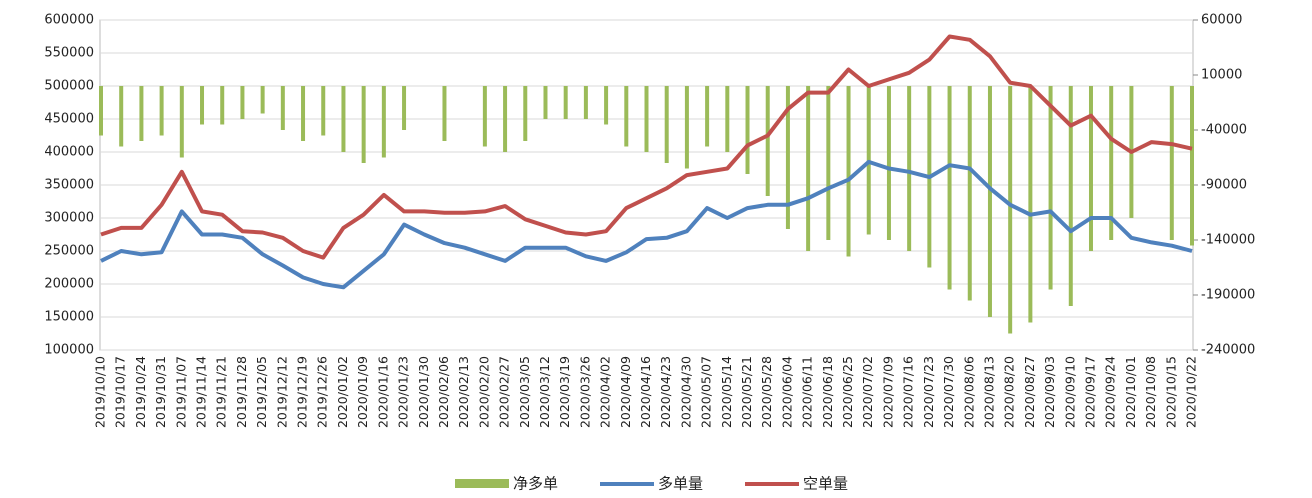 This screenshot has width=1312, height=498. Describe the element at coordinates (140, 392) in the screenshot. I see `x-tick-label: 2019/10/24` at that location.